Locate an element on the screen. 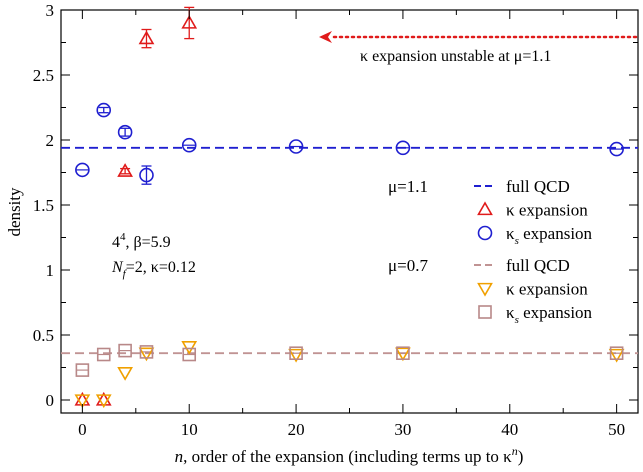 This screenshot has width=643, height=472. legend-text-0-1: κ expansion is located at coordinates (547, 210).